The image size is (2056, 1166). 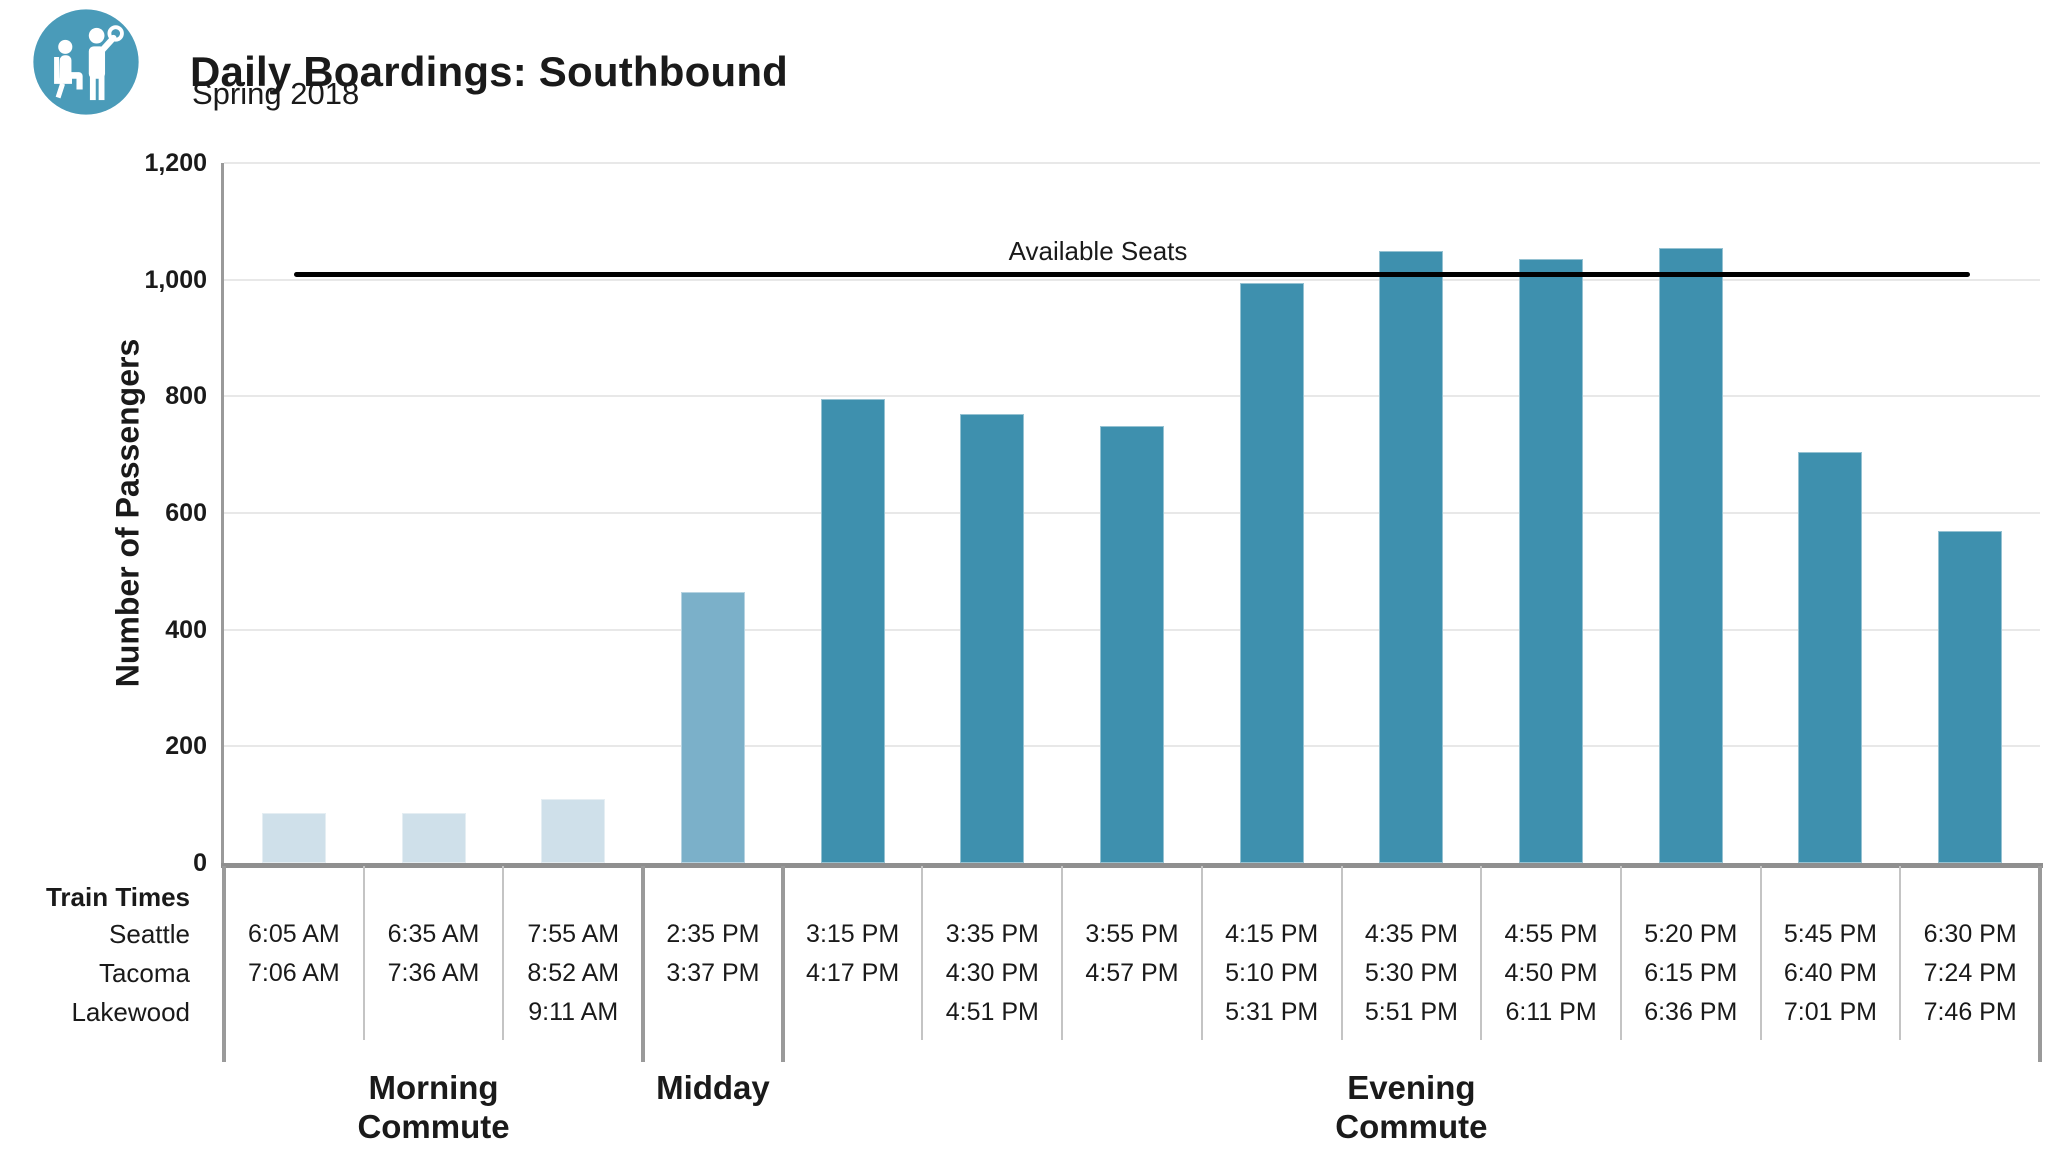 What do you see at coordinates (86, 62) in the screenshot?
I see `transit-passengers-icon` at bounding box center [86, 62].